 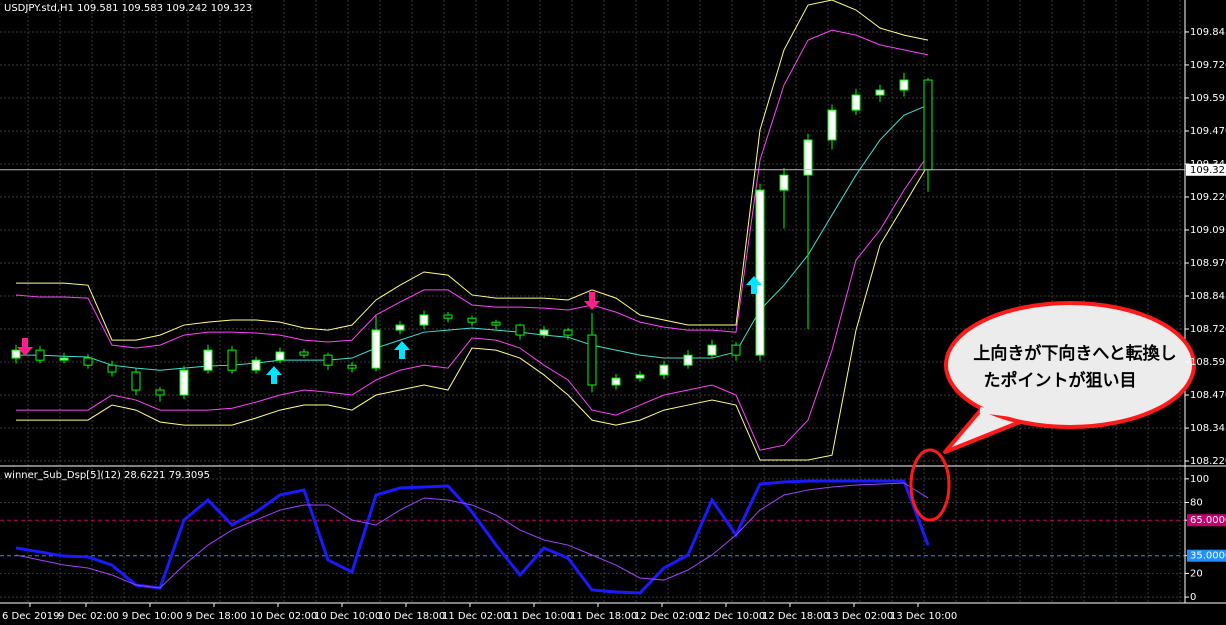 I want to click on signal-arrows, so click(x=389, y=330).